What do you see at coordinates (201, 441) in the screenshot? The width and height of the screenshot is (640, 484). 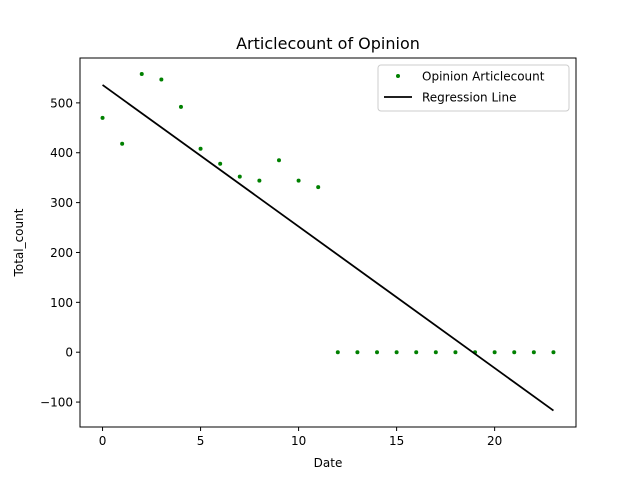 I see `x-tick-label: 5` at bounding box center [201, 441].